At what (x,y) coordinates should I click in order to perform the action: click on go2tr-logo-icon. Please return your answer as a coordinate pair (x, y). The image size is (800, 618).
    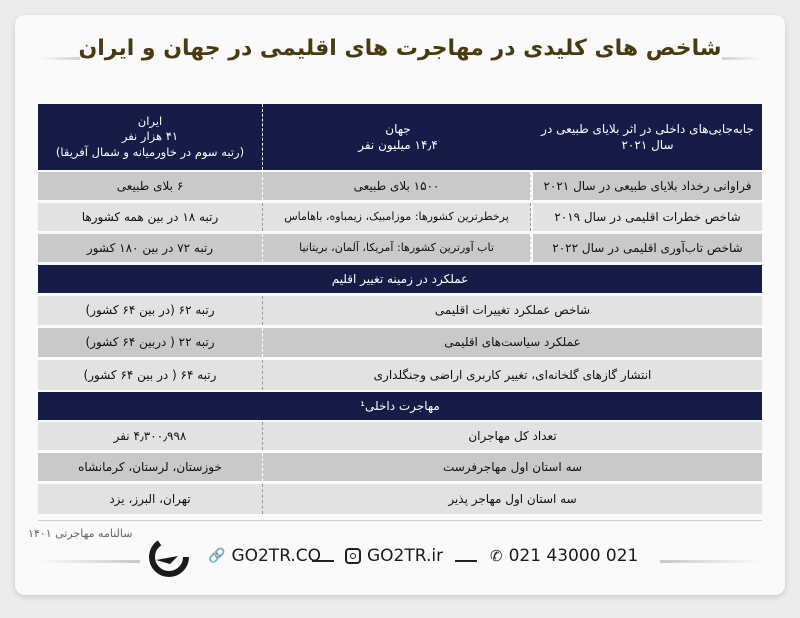
    Looking at the image, I should click on (169, 557).